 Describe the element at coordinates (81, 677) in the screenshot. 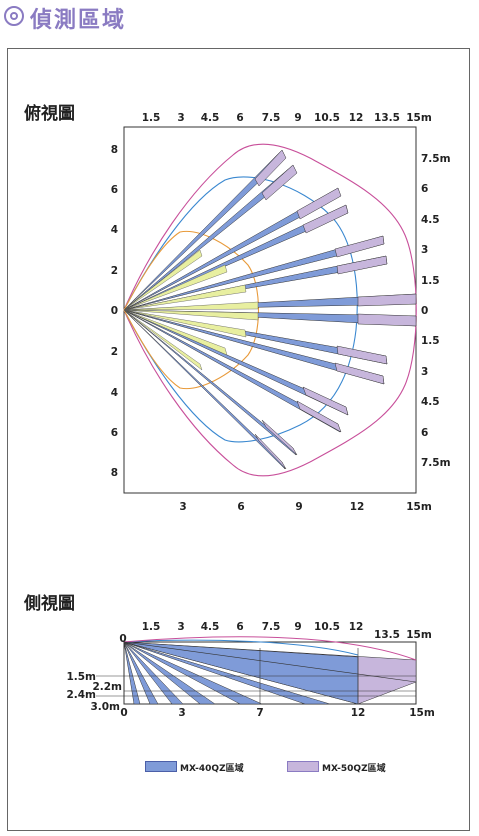

I see `tick-label: 1.5m` at that location.